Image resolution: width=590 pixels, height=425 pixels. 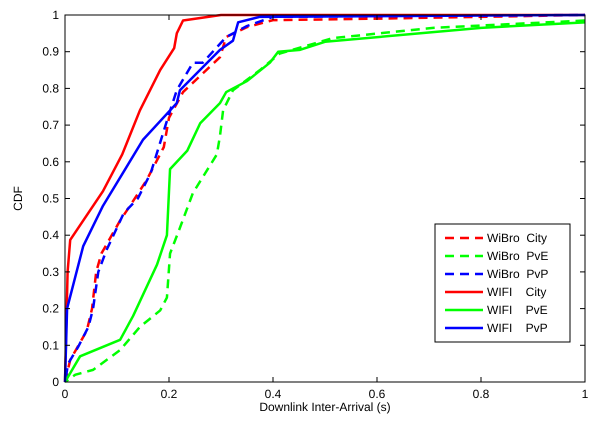 What do you see at coordinates (51, 309) in the screenshot?
I see `y-tick-label: 0.2` at bounding box center [51, 309].